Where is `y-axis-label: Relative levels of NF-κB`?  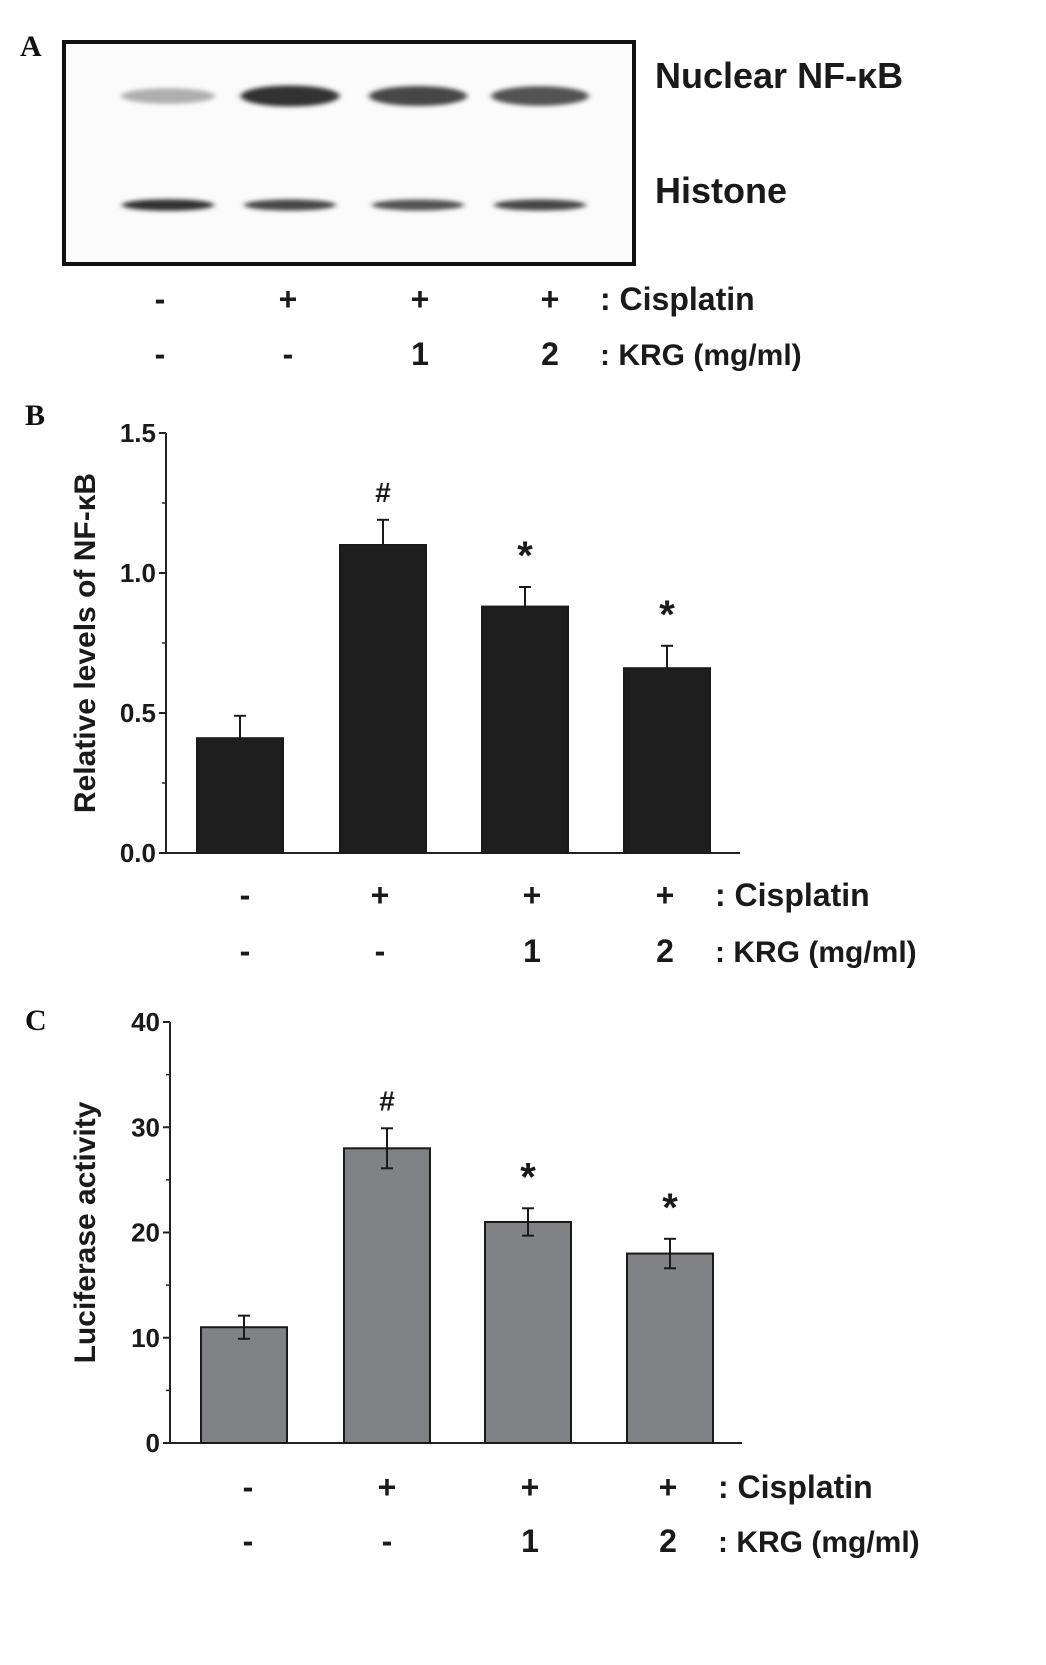 y-axis-label: Relative levels of NF-κB is located at coordinates (85, 643).